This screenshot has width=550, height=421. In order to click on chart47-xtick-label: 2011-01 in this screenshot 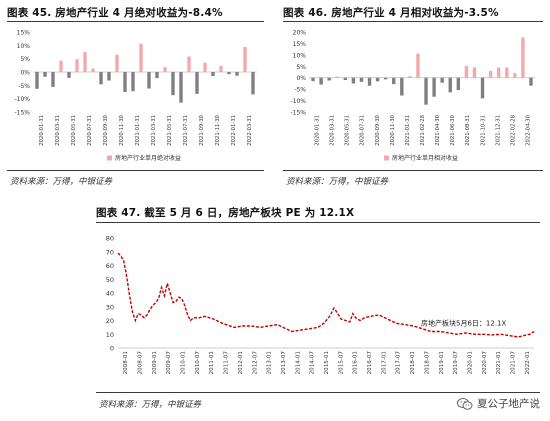, I will do `click(212, 363)`.